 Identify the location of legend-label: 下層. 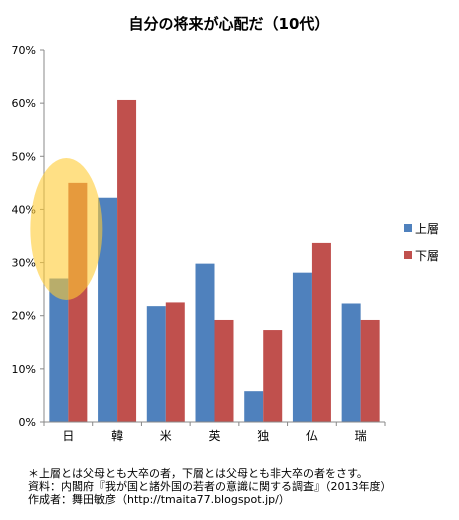
(427, 256).